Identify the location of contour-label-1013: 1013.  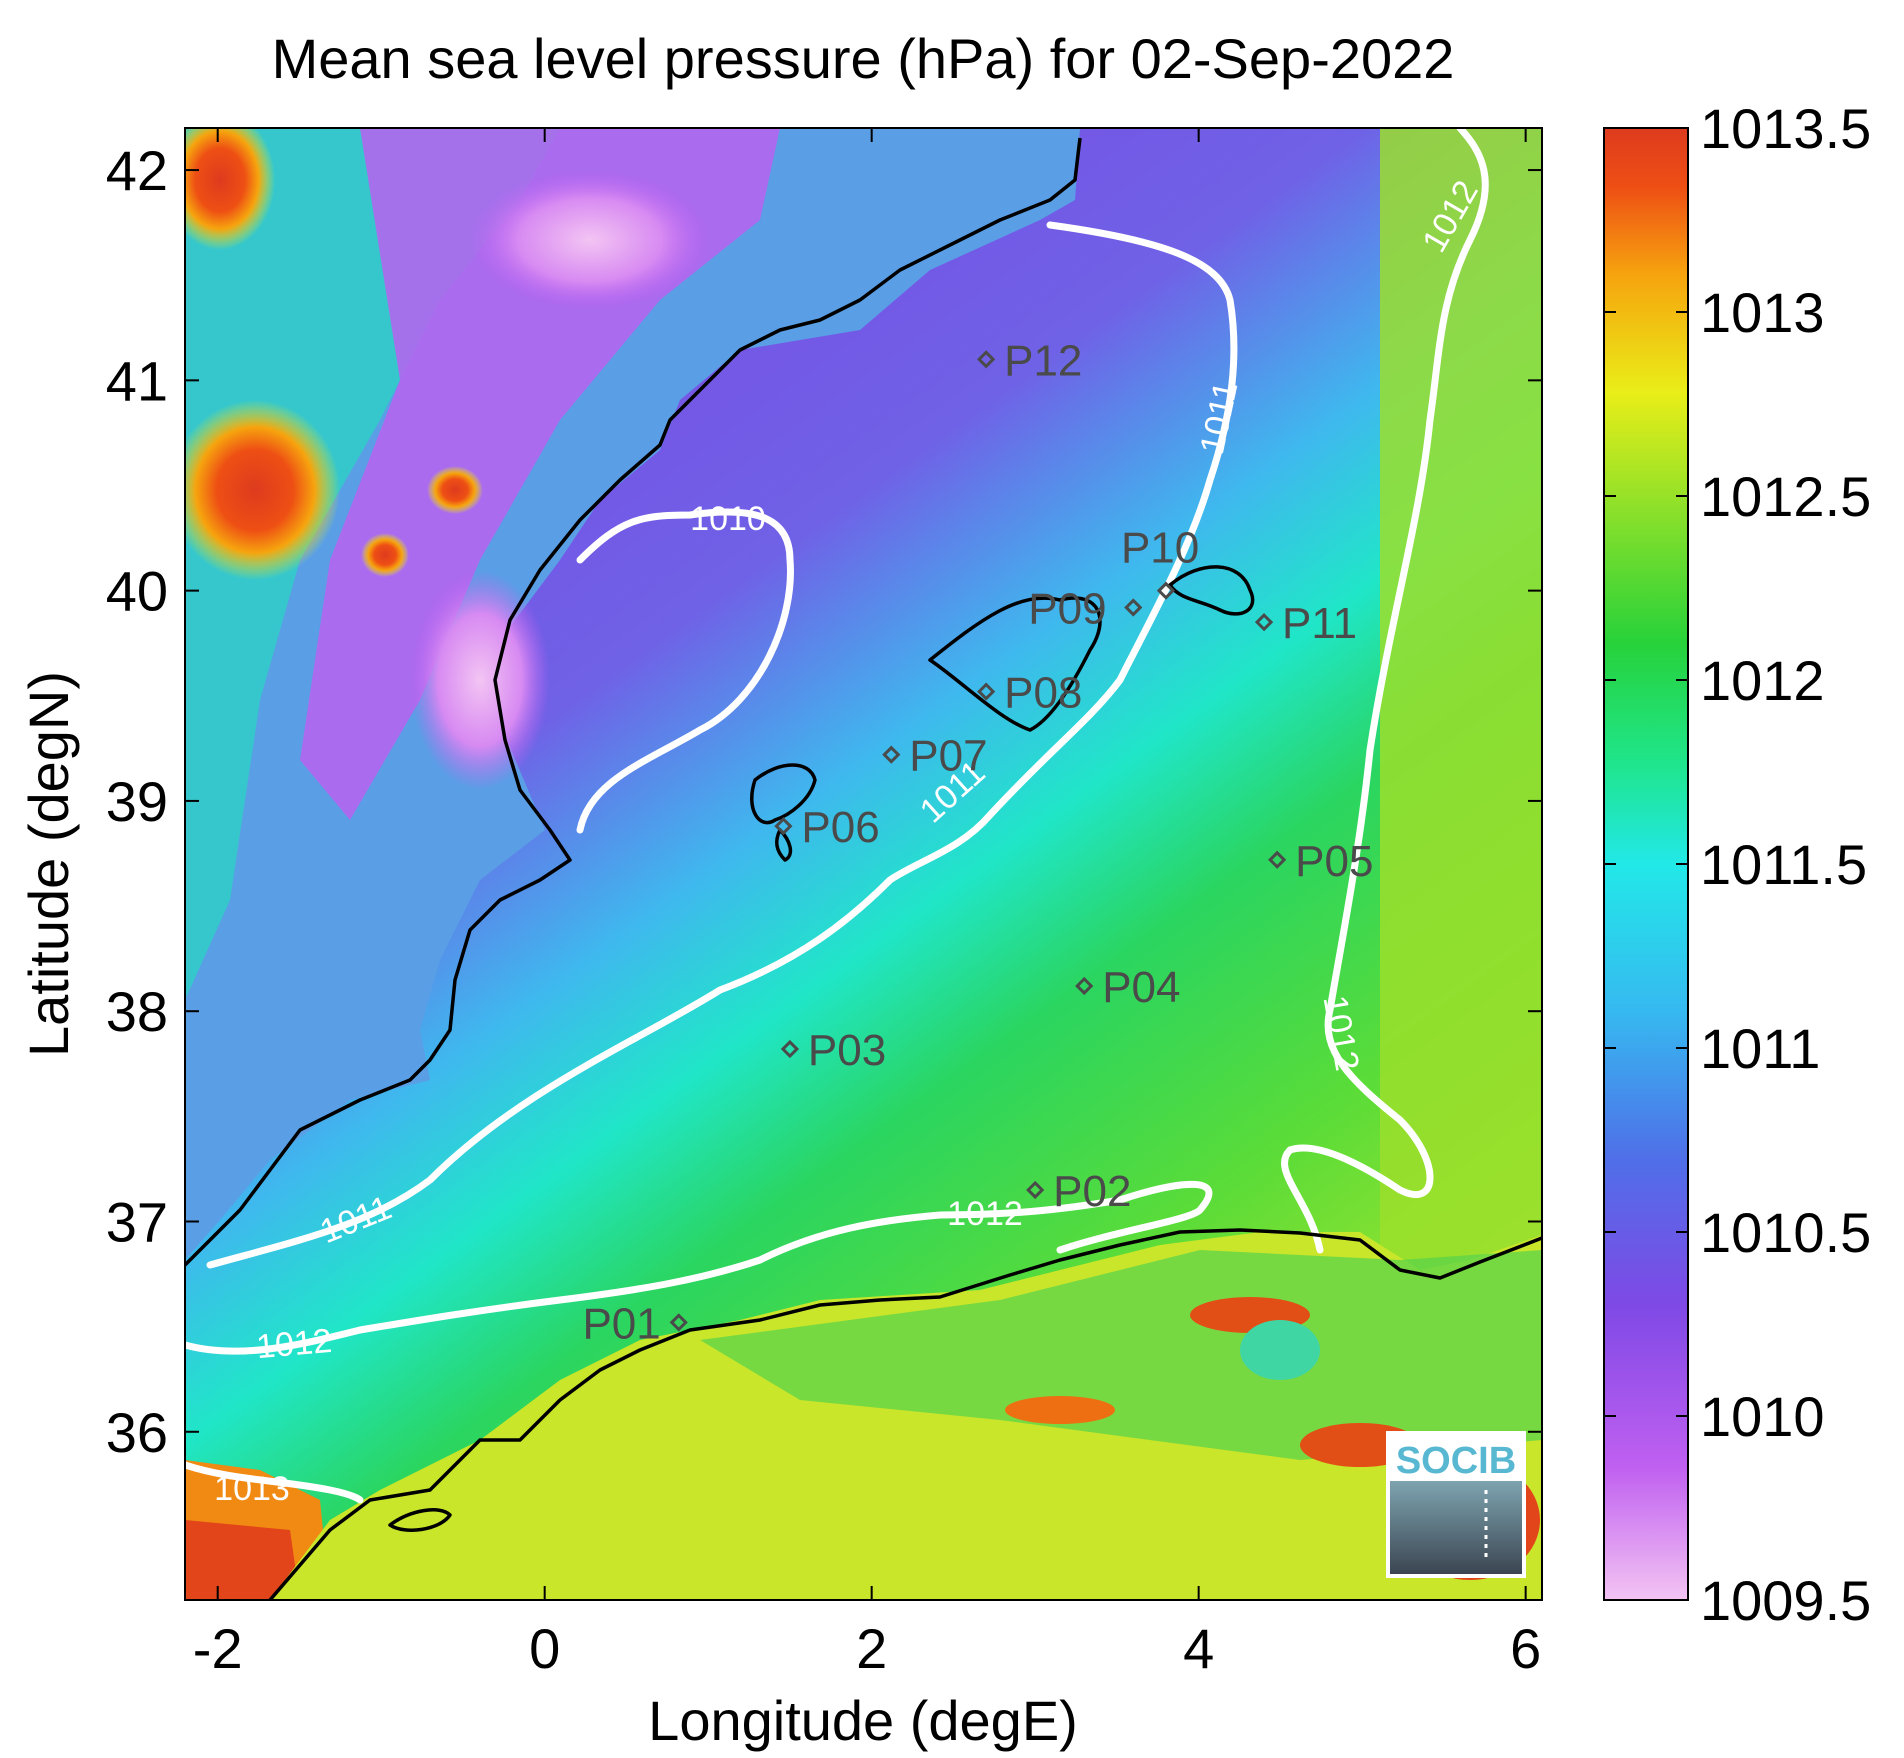
(252, 1489).